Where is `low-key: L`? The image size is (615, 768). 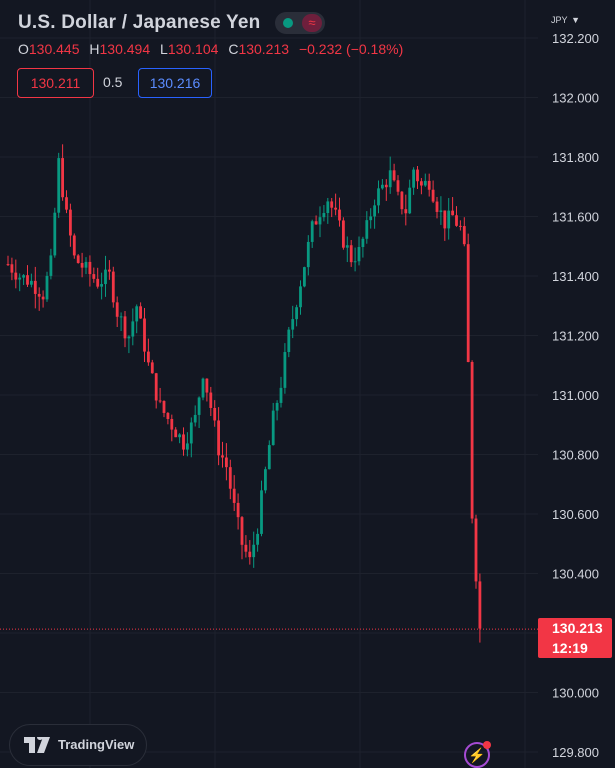 low-key: L is located at coordinates (164, 49).